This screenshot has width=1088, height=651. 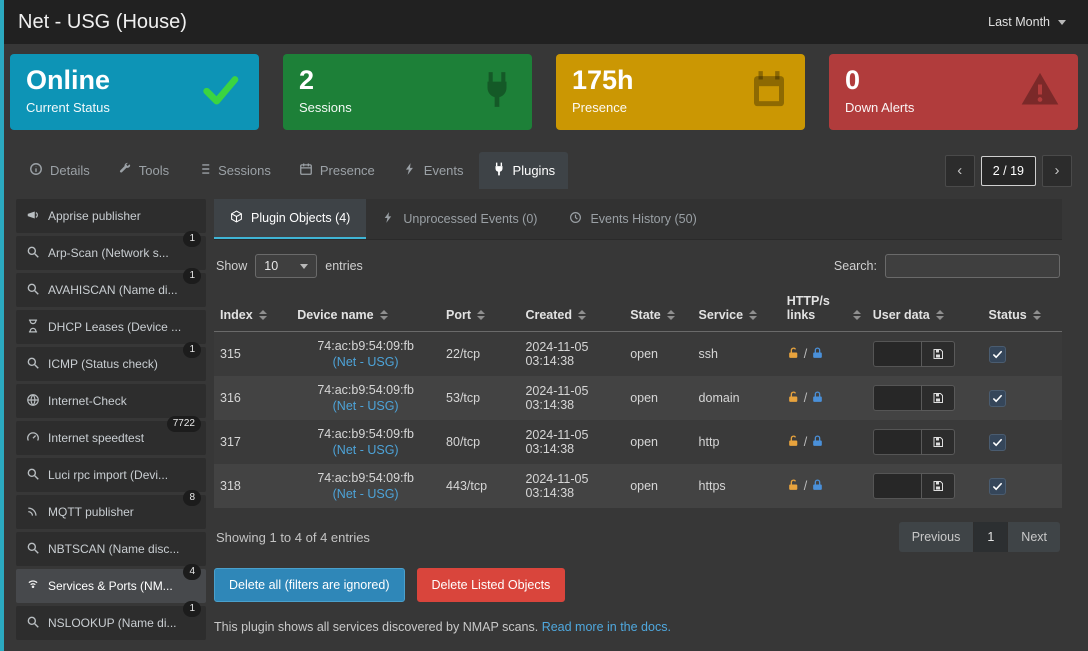 What do you see at coordinates (1022, 310) in the screenshot?
I see `col-header-status: Status` at bounding box center [1022, 310].